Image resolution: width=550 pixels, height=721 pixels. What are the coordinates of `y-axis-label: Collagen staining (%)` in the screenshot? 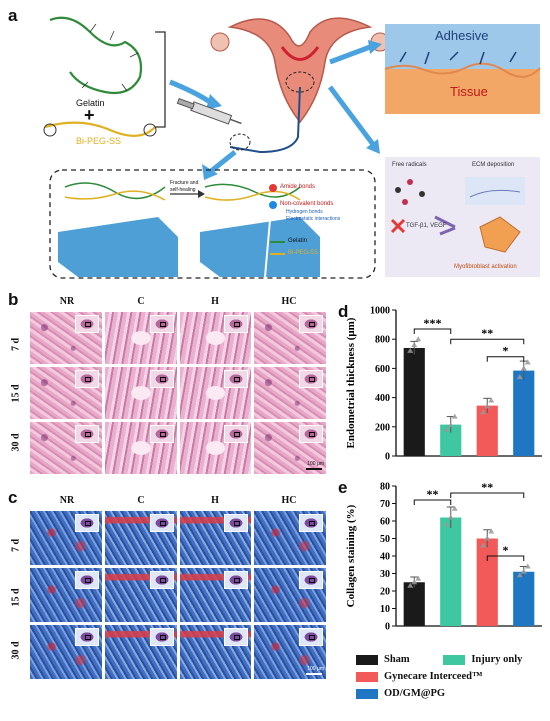 It's located at (351, 555).